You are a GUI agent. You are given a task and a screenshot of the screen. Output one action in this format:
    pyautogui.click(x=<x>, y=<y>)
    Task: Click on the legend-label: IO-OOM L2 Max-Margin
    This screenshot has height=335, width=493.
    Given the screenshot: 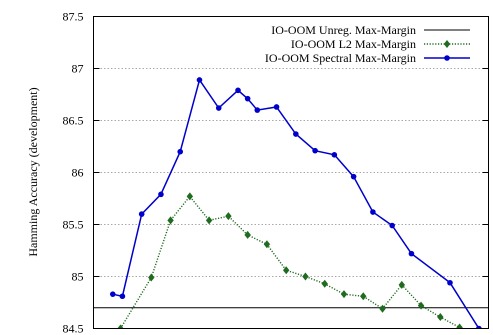 What is the action you would take?
    pyautogui.click(x=353, y=44)
    